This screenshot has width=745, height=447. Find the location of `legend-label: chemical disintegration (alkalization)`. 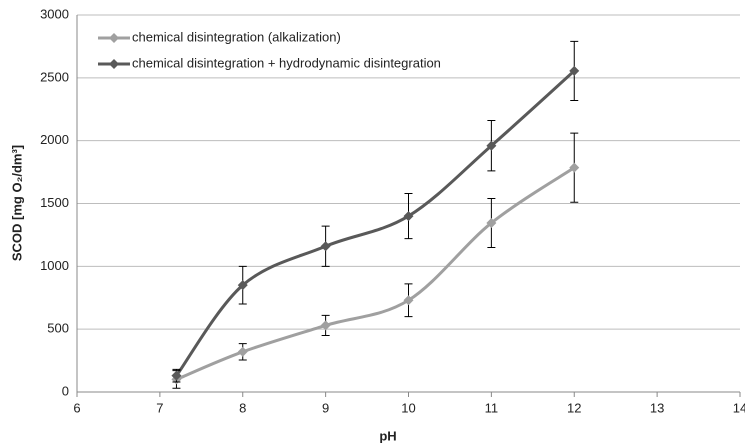

legend-label: chemical disintegration (alkalization) is located at coordinates (236, 36).